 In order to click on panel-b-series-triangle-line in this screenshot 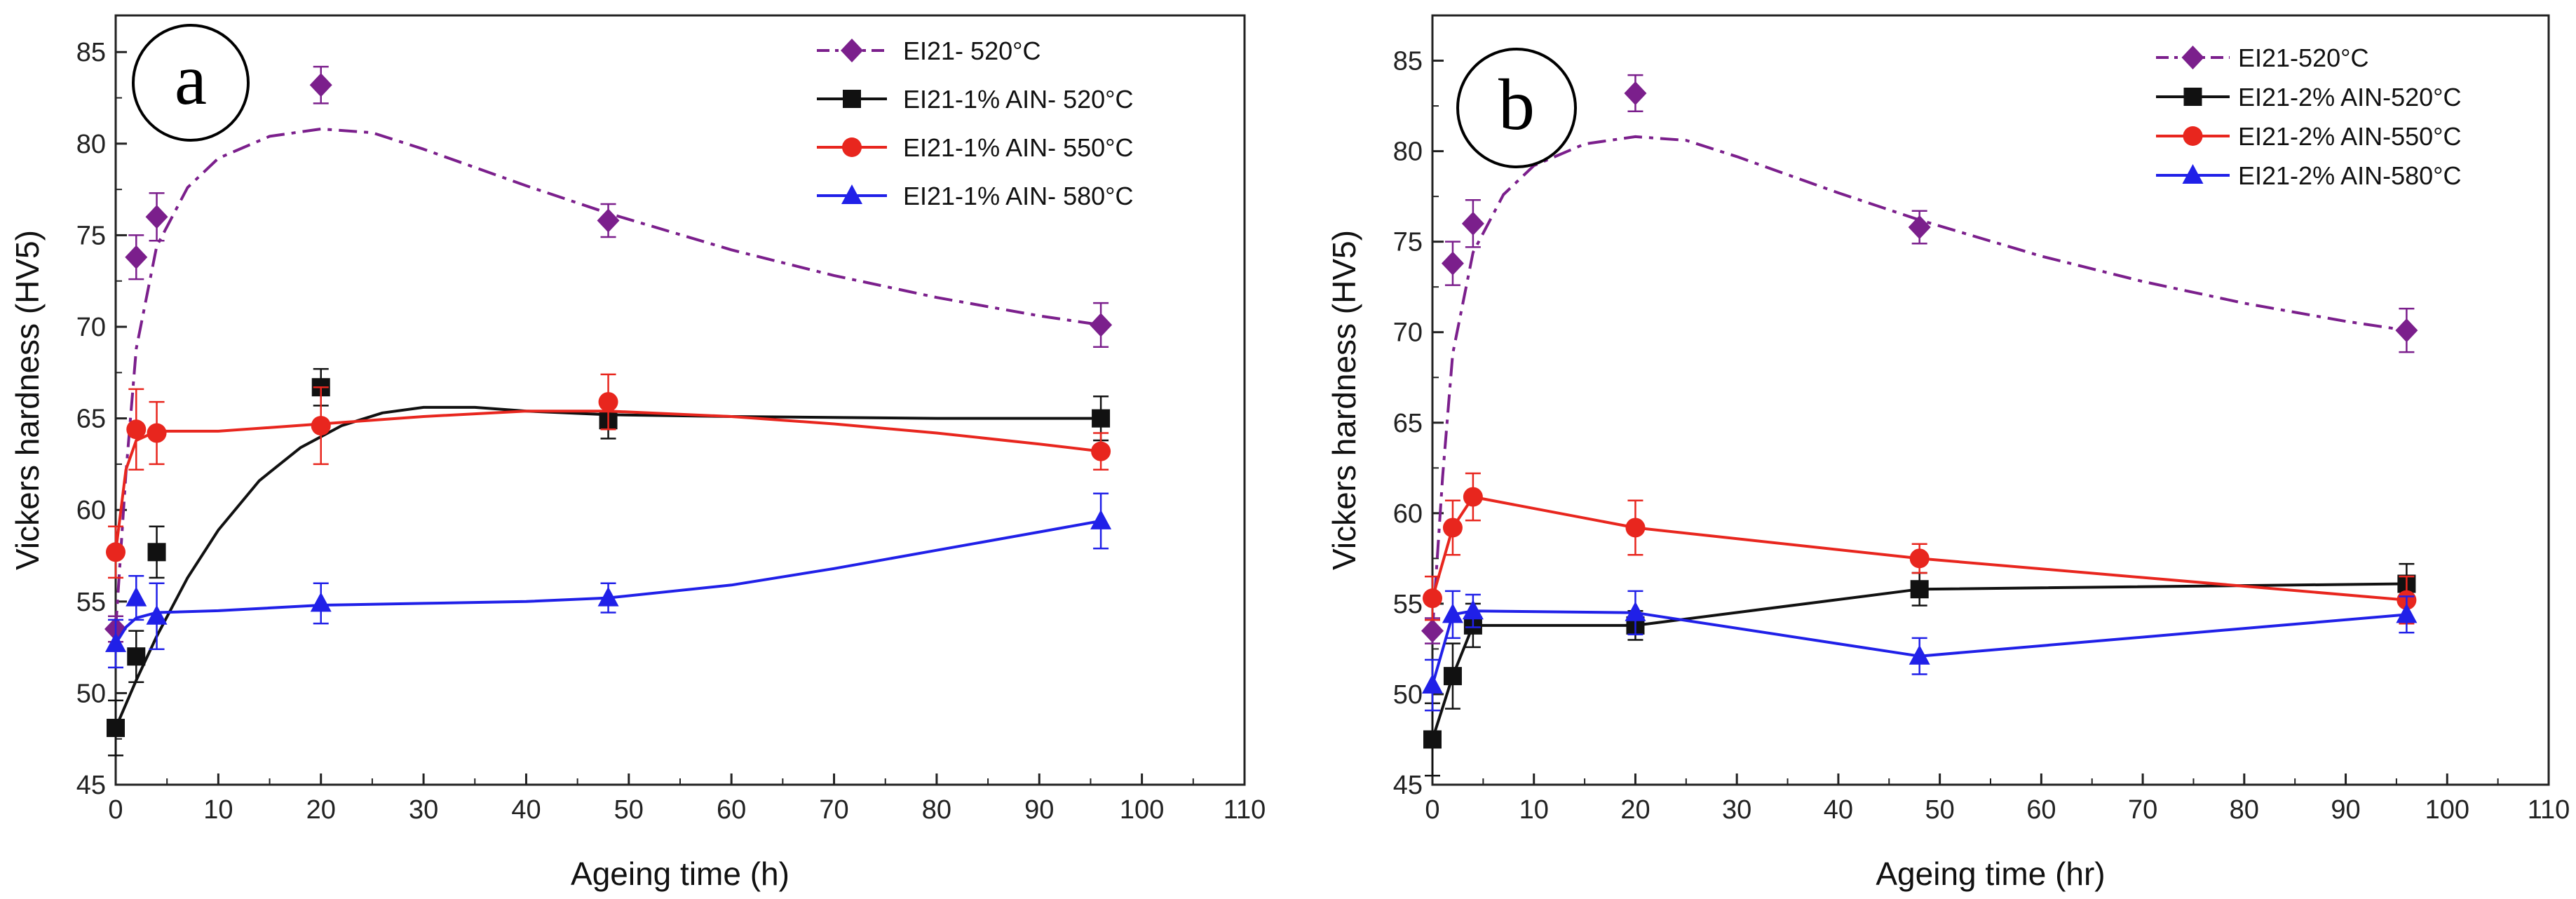, I will do `click(1919, 647)`.